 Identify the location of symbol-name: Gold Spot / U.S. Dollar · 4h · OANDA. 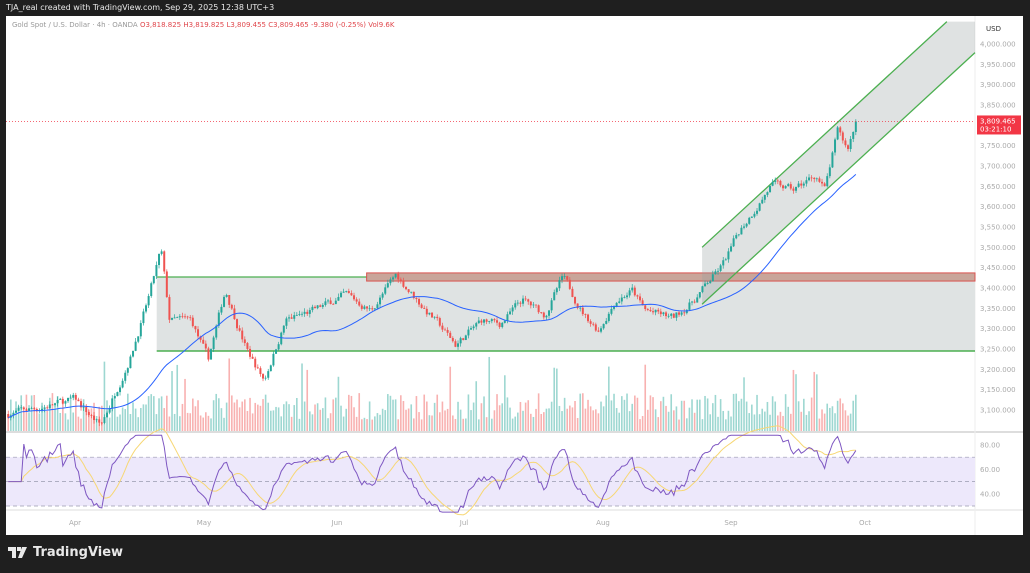
(75, 25).